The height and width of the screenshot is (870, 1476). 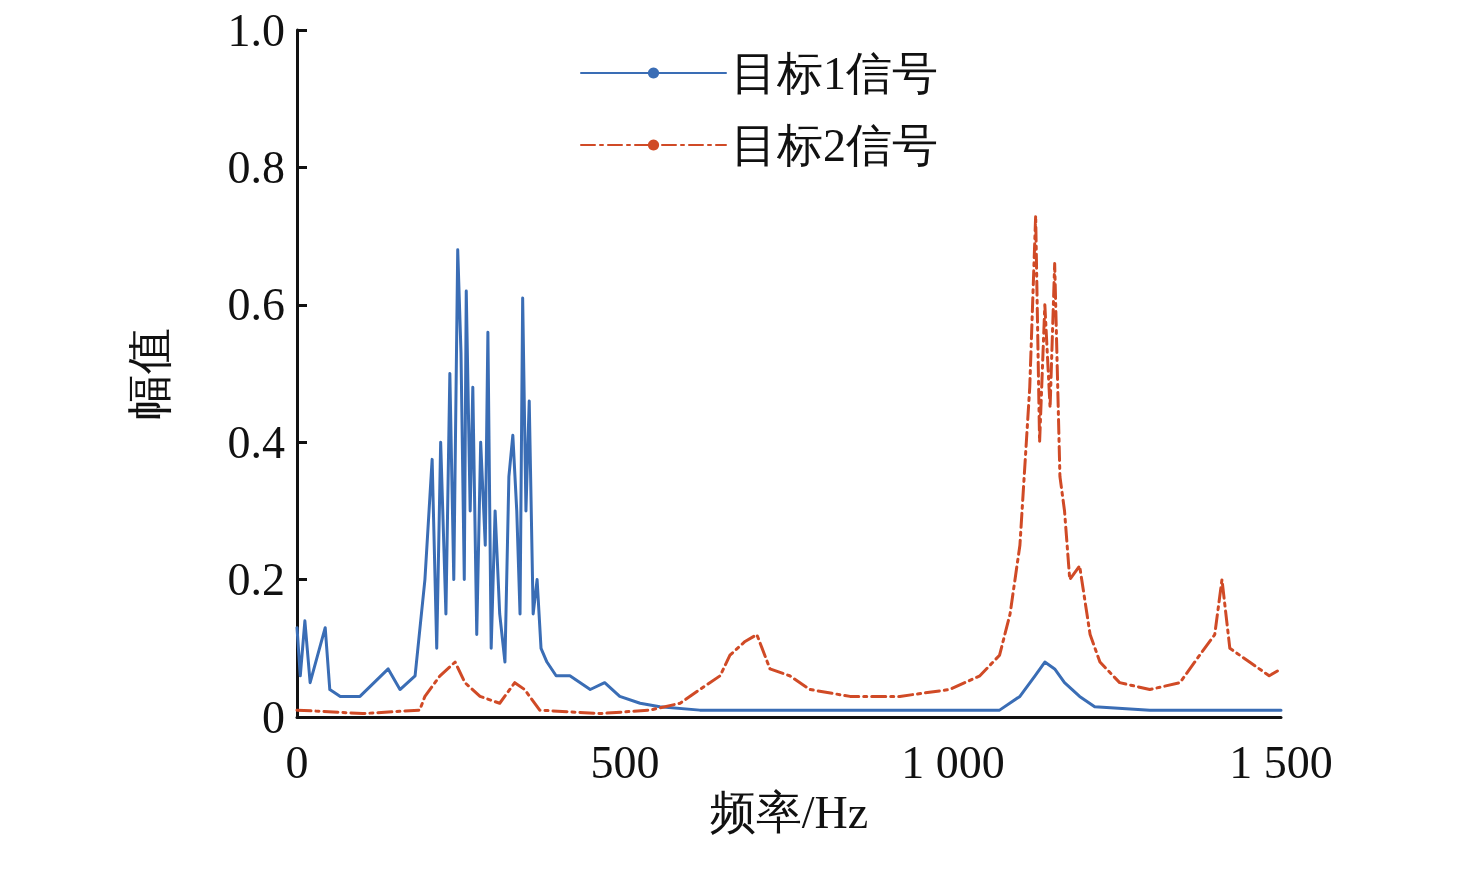 What do you see at coordinates (256, 305) in the screenshot?
I see `y-tick-label: 0.6` at bounding box center [256, 305].